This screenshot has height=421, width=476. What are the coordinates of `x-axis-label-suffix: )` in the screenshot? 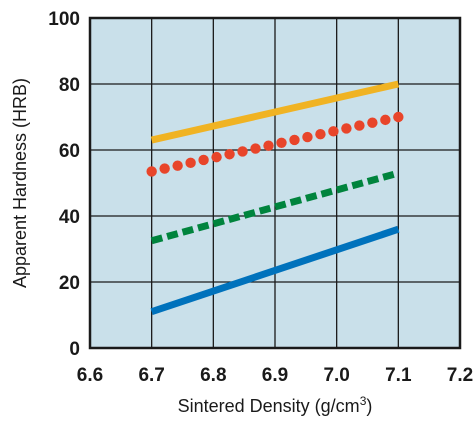 It's located at (369, 406).